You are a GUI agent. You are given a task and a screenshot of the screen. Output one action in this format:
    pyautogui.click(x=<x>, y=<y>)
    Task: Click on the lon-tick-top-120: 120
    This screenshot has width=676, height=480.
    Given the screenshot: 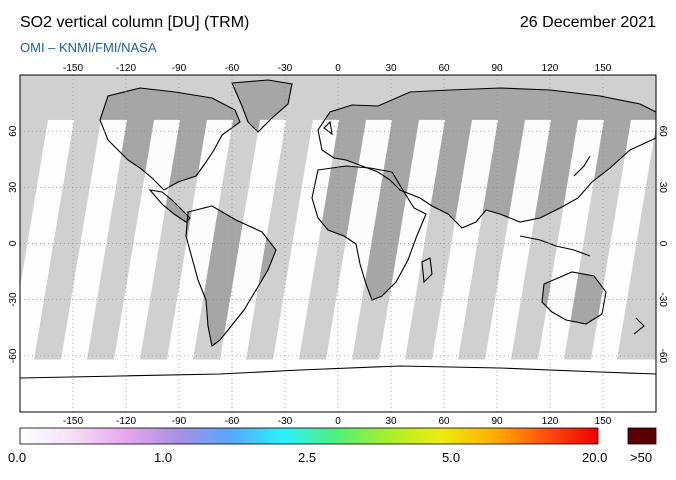 What is the action you would take?
    pyautogui.click(x=550, y=68)
    